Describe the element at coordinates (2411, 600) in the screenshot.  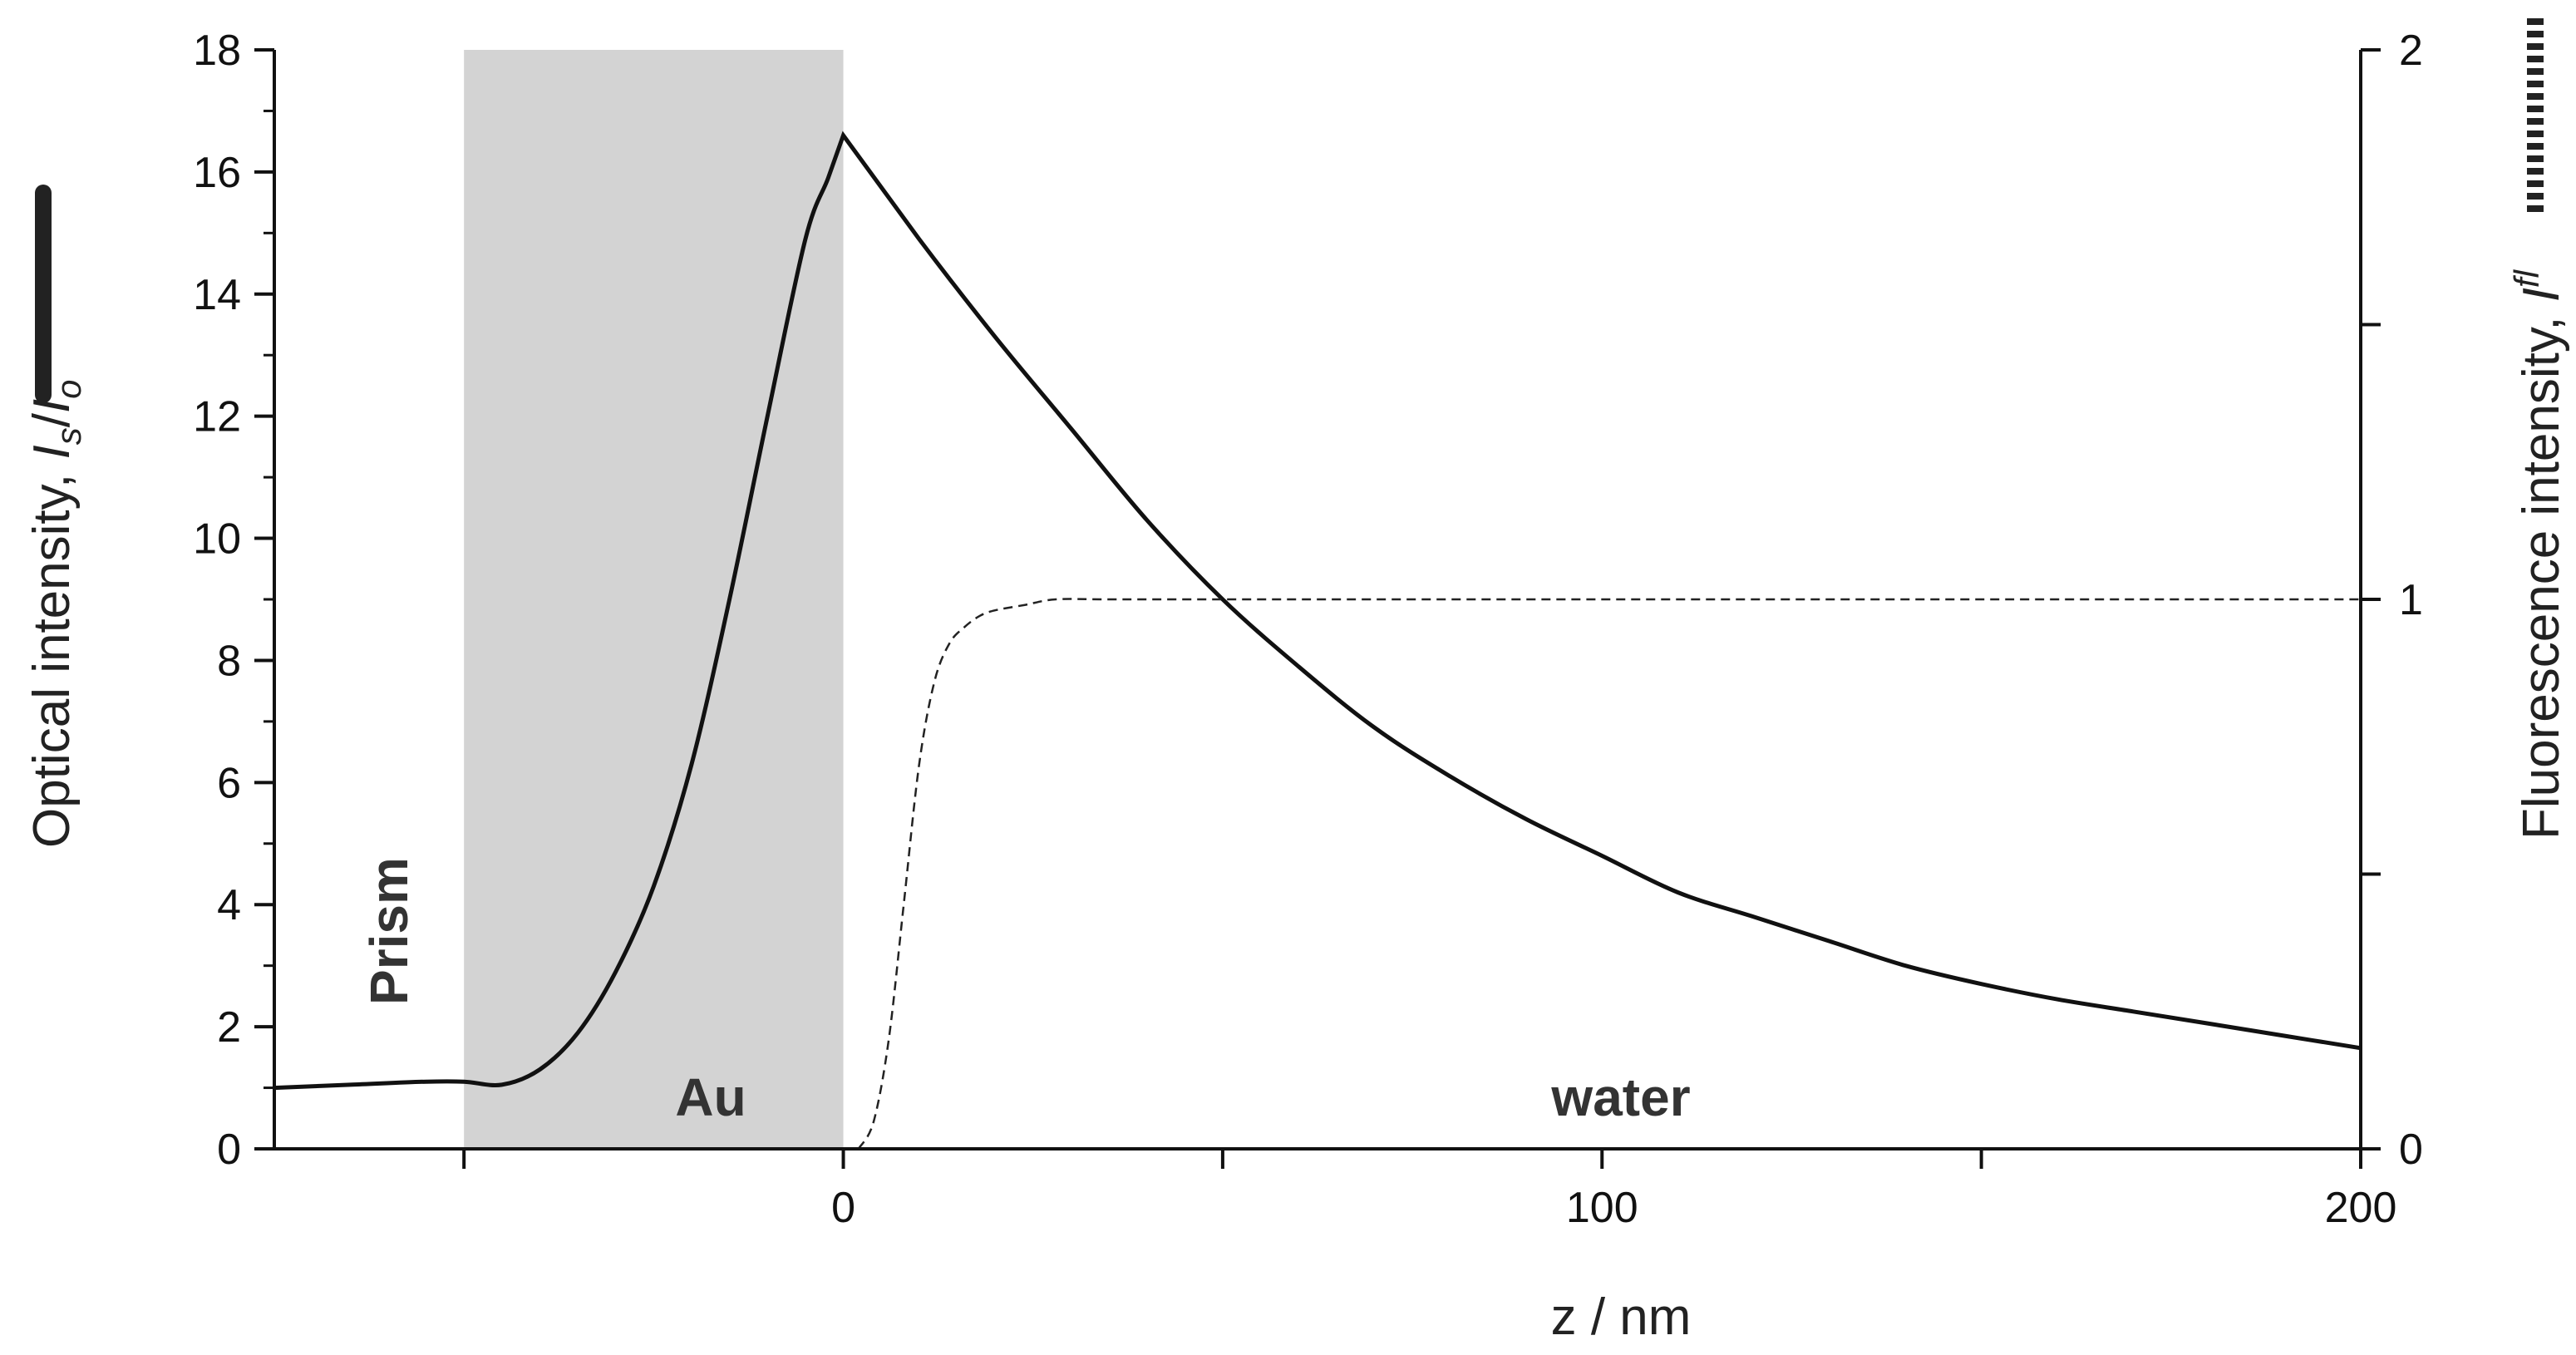
I see `y-right-tick-label: 1` at that location.